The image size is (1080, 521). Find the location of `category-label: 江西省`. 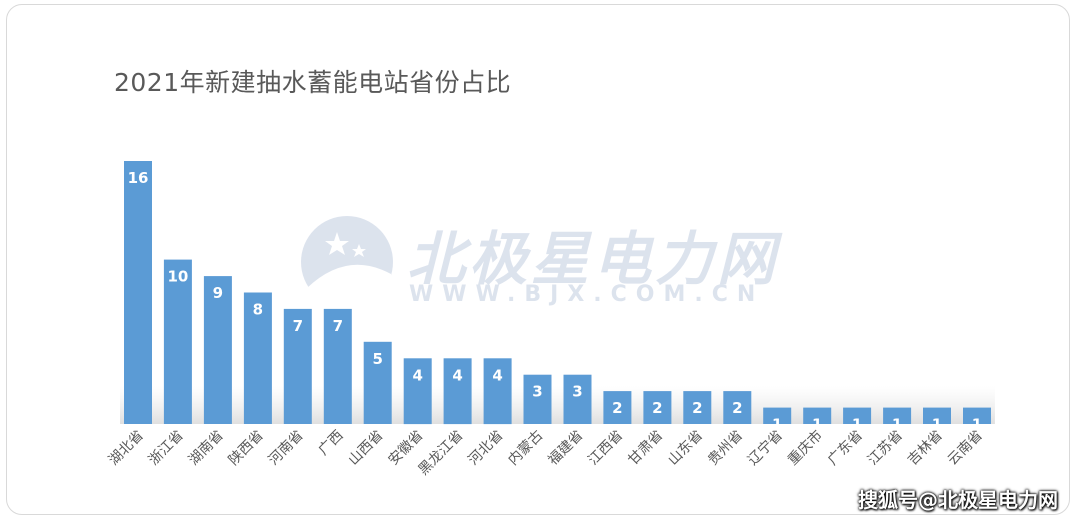

category-label: 江西省 is located at coordinates (605, 448).